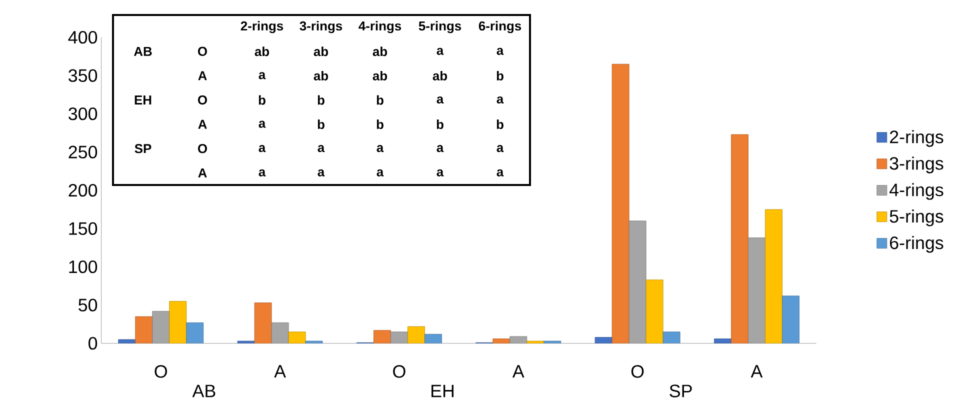  What do you see at coordinates (681, 391) in the screenshot?
I see `text: SP` at bounding box center [681, 391].